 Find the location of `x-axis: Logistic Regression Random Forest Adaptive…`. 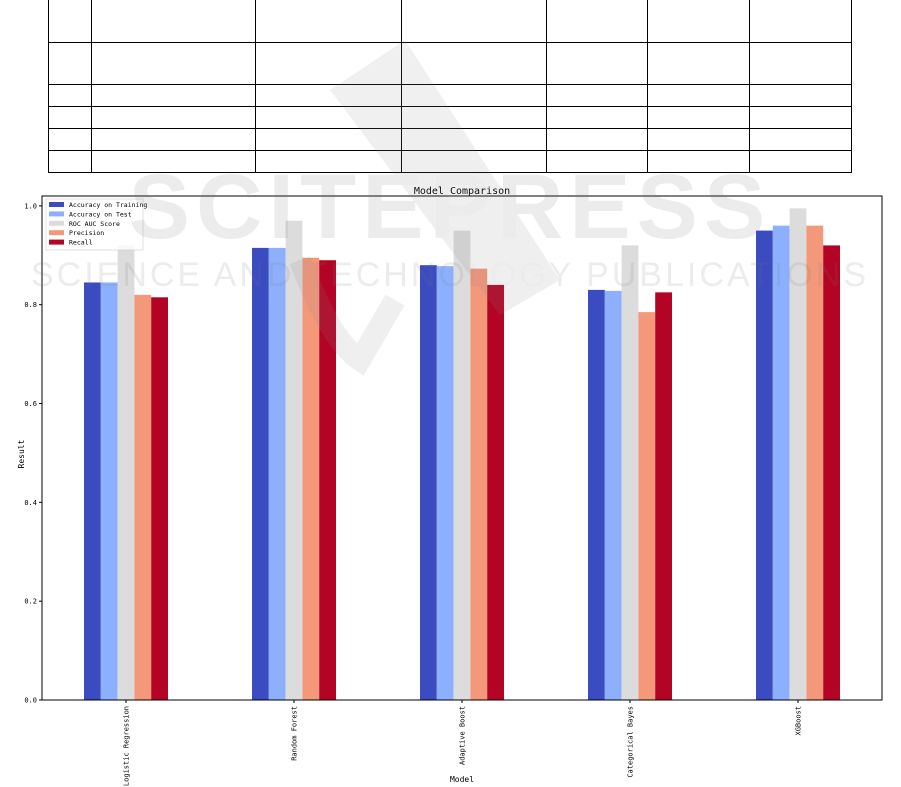

x-axis: Logistic Regression Random Forest Adaptive… is located at coordinates (463, 743).